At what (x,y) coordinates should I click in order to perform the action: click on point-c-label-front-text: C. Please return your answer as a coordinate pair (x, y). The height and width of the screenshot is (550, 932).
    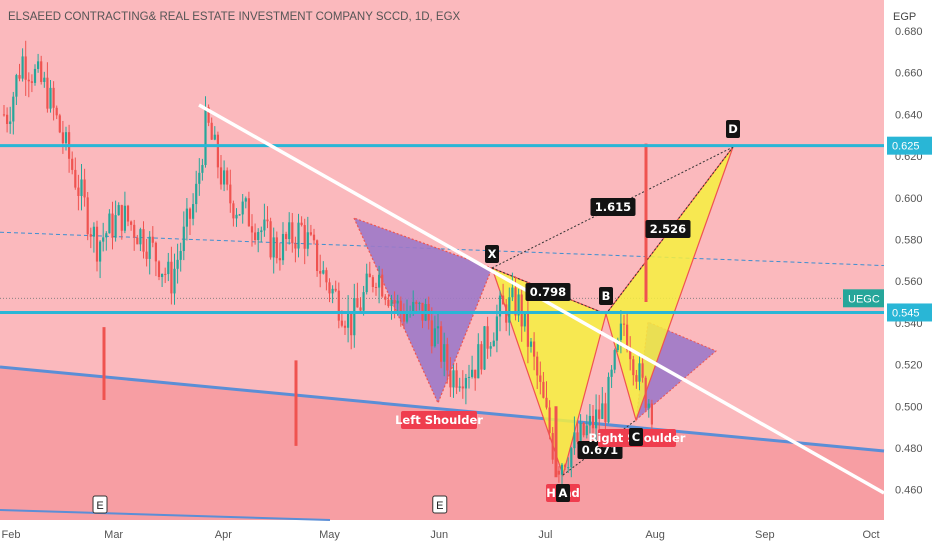
    Looking at the image, I should click on (636, 437).